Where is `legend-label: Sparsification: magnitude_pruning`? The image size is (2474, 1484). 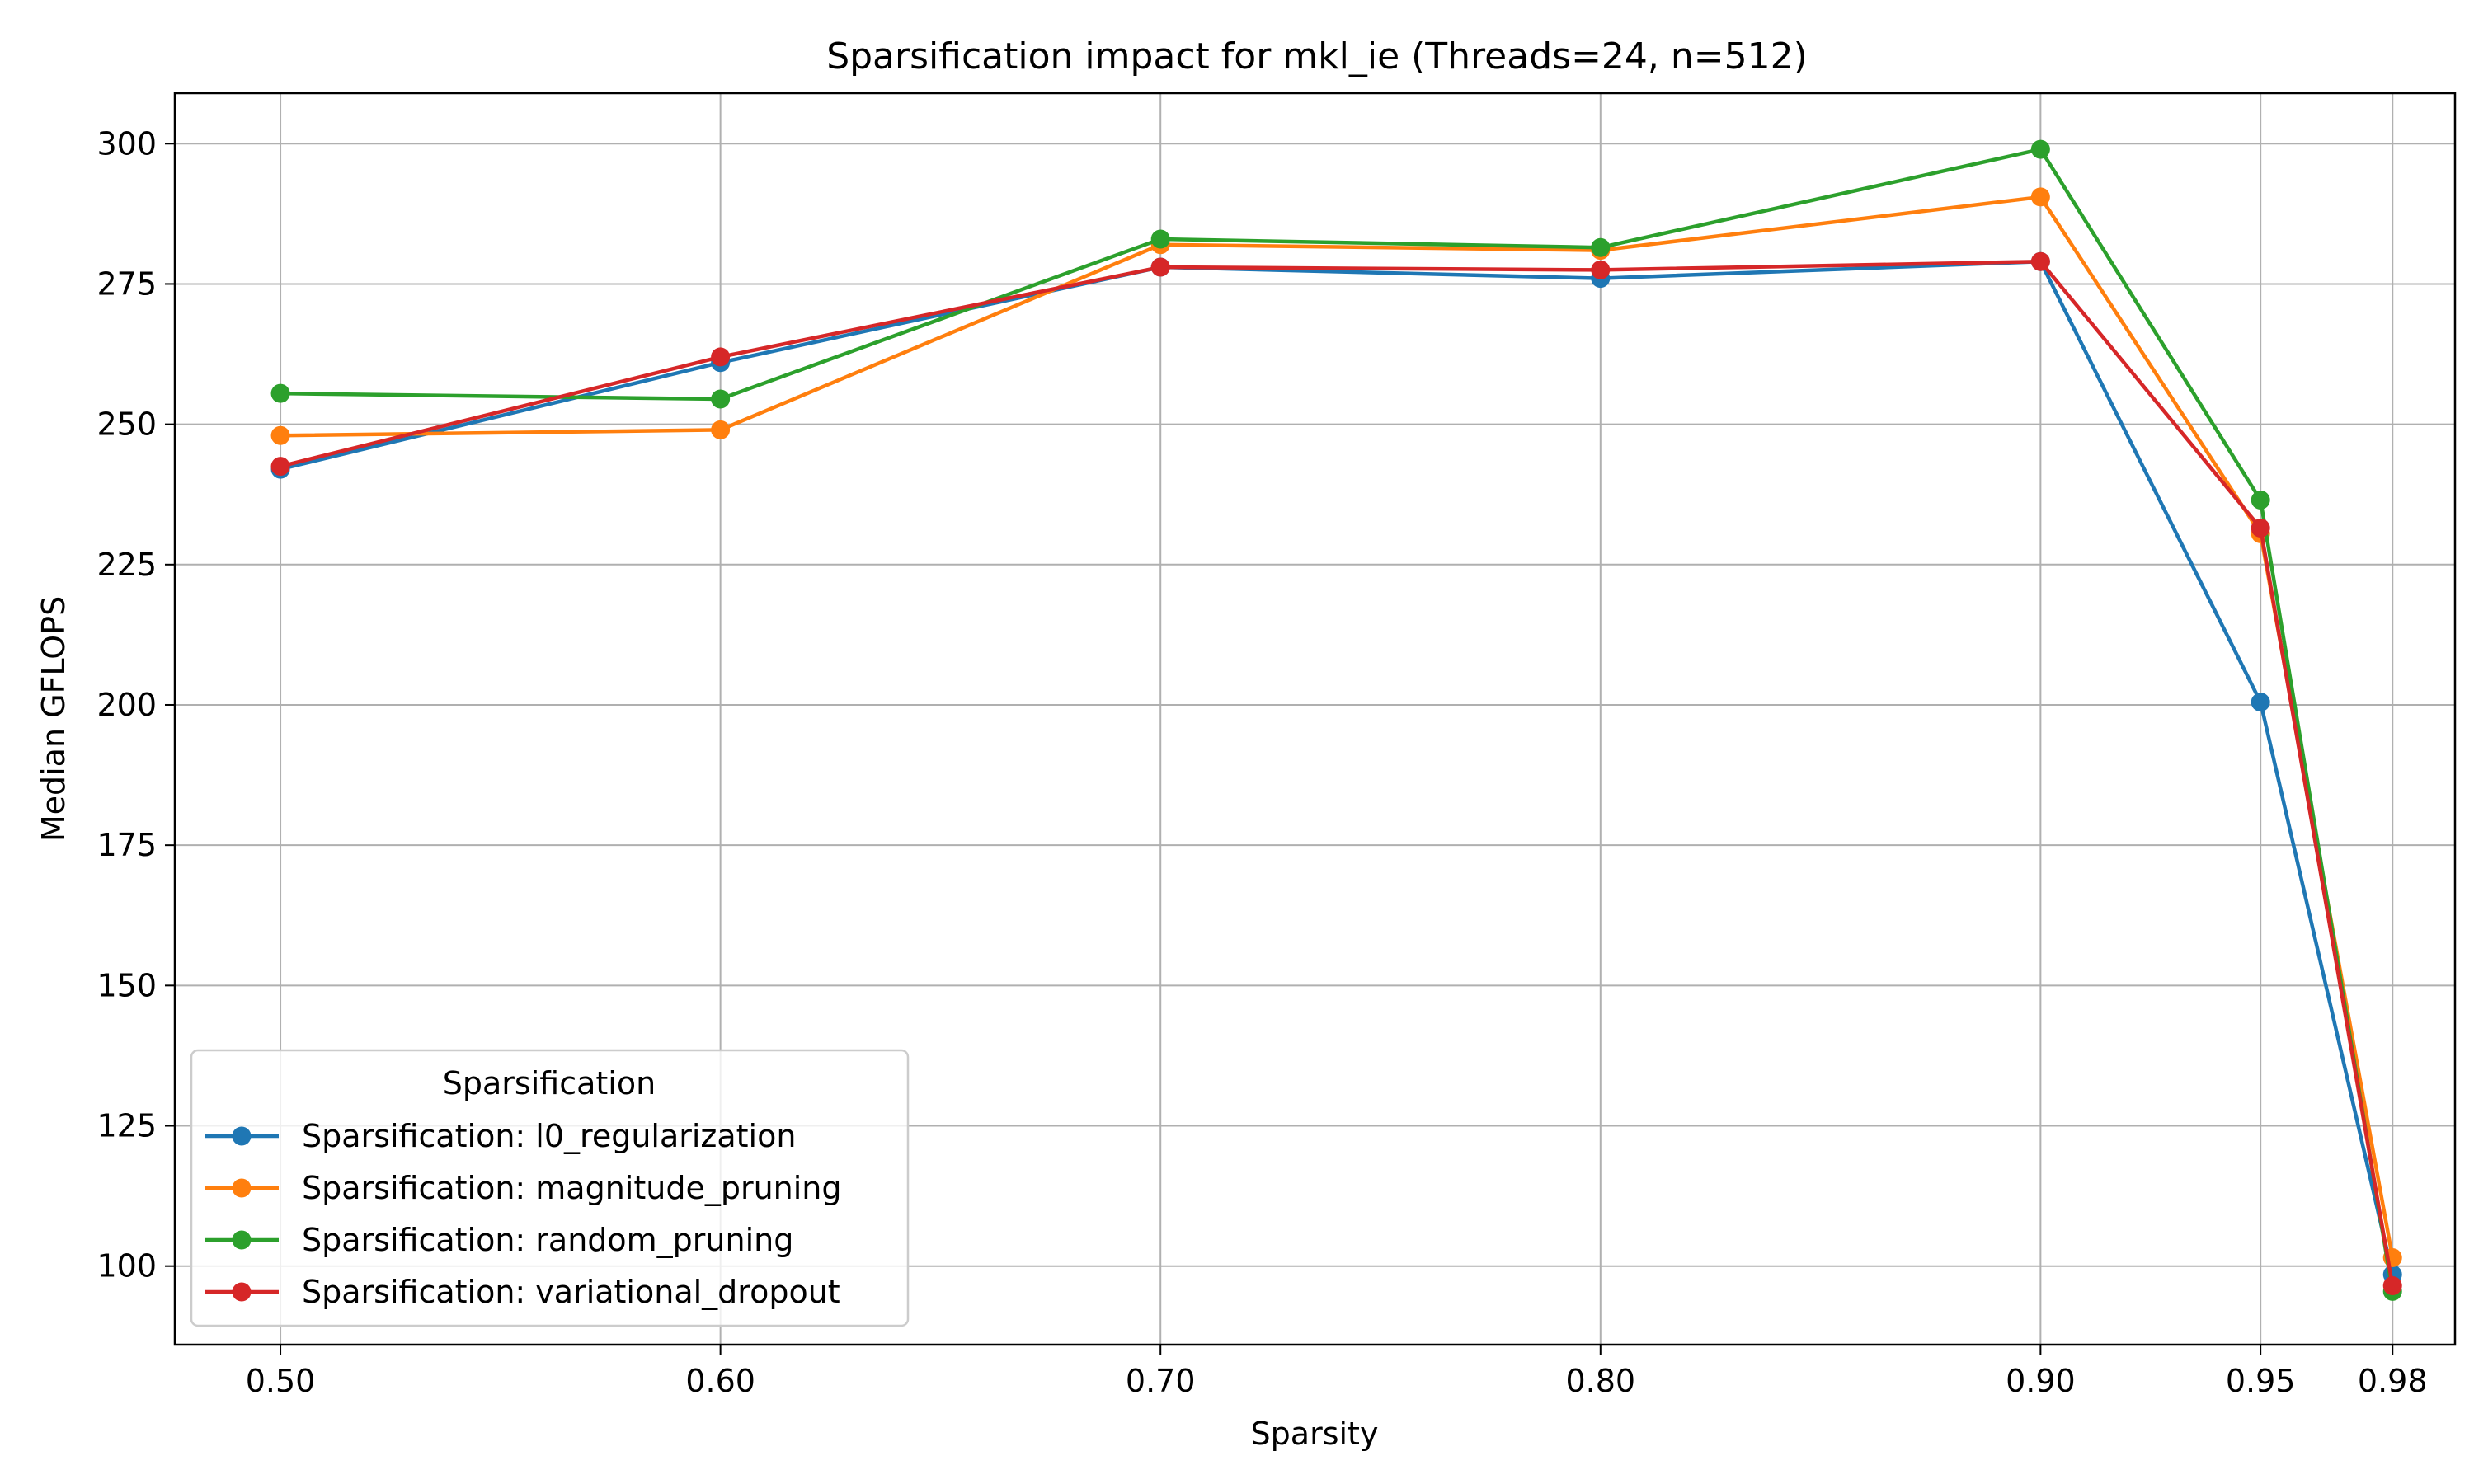
legend-label: Sparsification: magnitude_pruning is located at coordinates (572, 1188).